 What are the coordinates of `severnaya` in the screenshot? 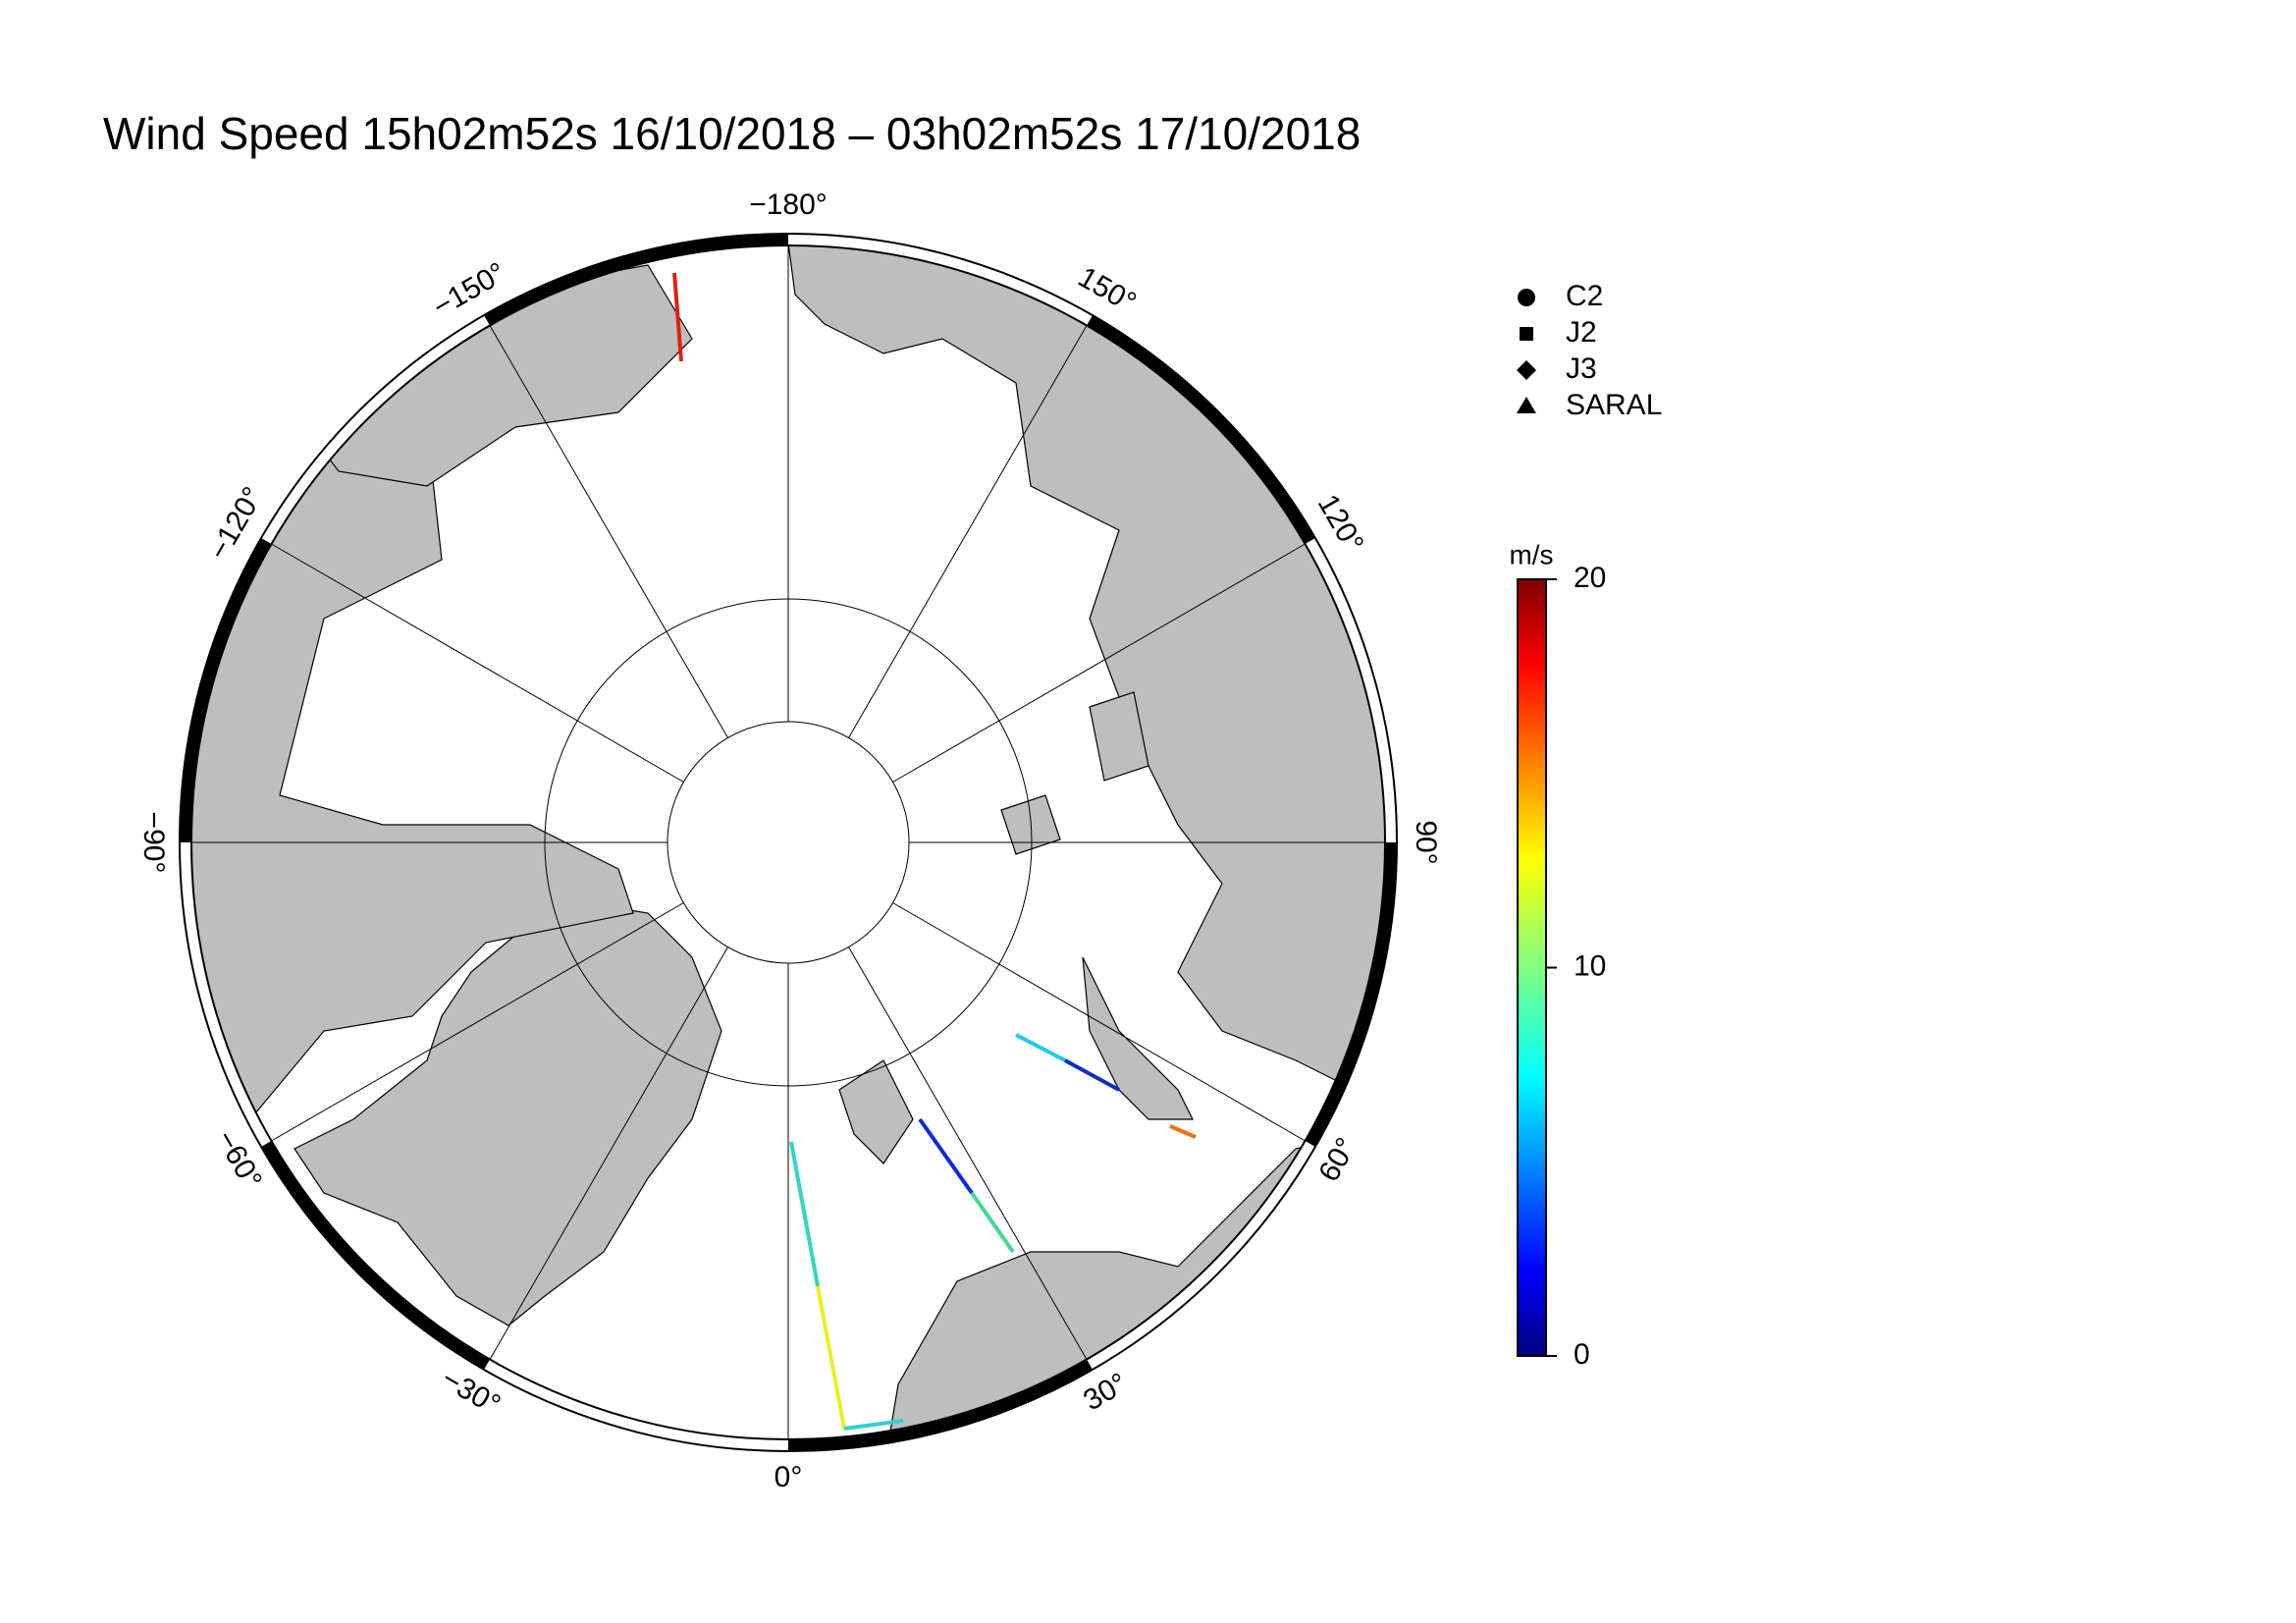 It's located at (1119, 736).